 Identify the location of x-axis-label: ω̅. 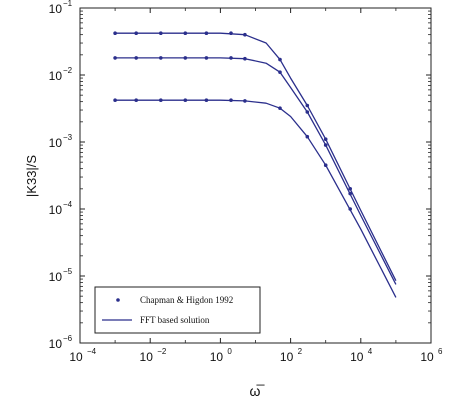
(258, 391).